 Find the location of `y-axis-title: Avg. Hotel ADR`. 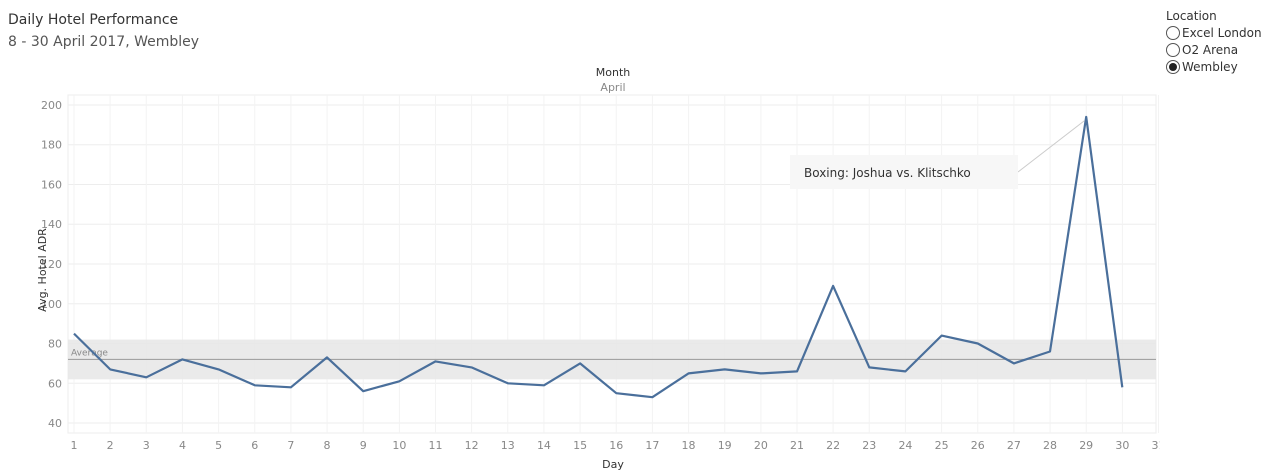

y-axis-title: Avg. Hotel ADR is located at coordinates (42, 270).